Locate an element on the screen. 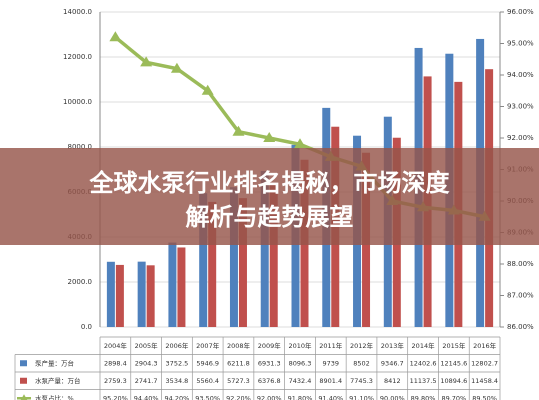 This screenshot has width=539, height=400. banner-title: 全球水泵行业排名揭秘，市场深度 is located at coordinates (270, 183).